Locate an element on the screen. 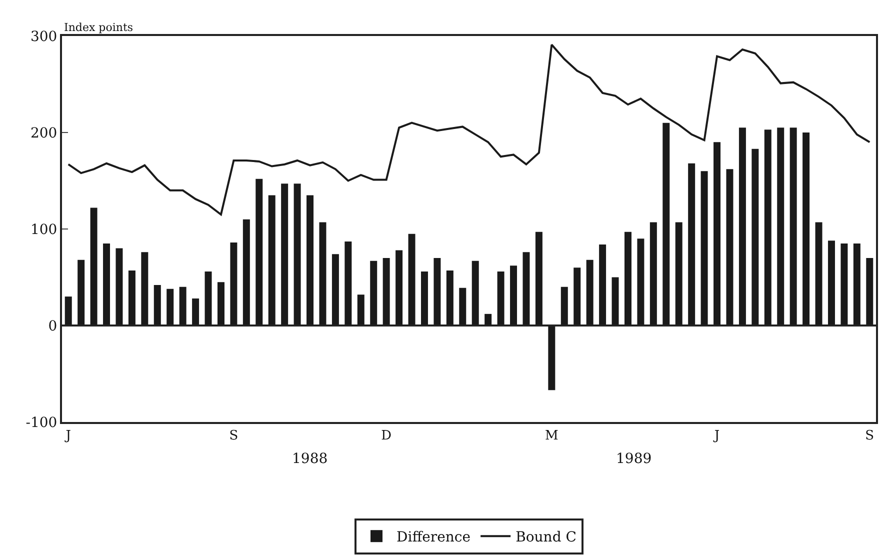 The height and width of the screenshot is (560, 884). y-tick-label: 0 is located at coordinates (53, 326).